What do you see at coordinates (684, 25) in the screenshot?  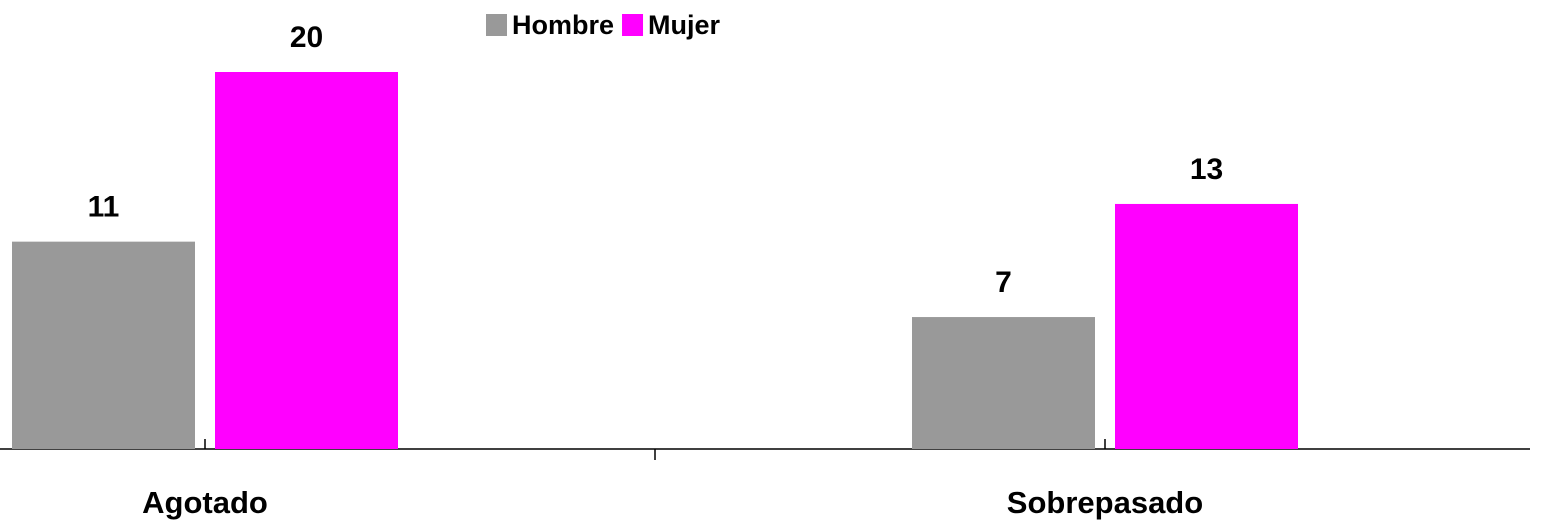 I see `legend-label: Mujer` at bounding box center [684, 25].